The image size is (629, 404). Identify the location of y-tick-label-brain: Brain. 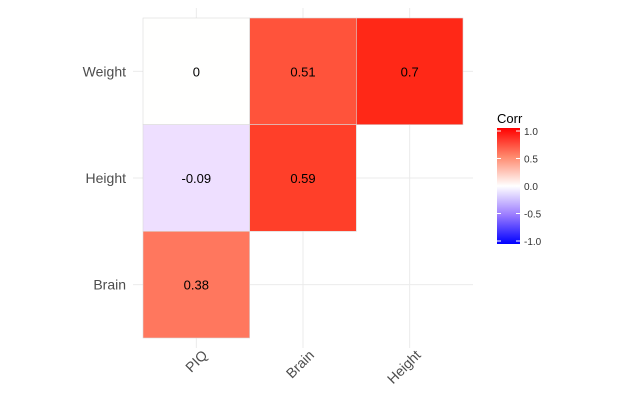
(109, 285).